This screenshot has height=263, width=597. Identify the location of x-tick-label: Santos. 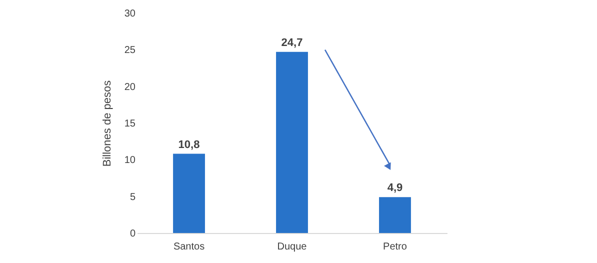
(189, 247).